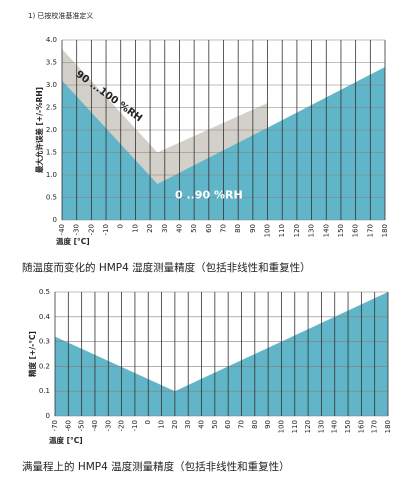  What do you see at coordinates (51, 63) in the screenshot?
I see `y-tick-label: 3.5` at bounding box center [51, 63].